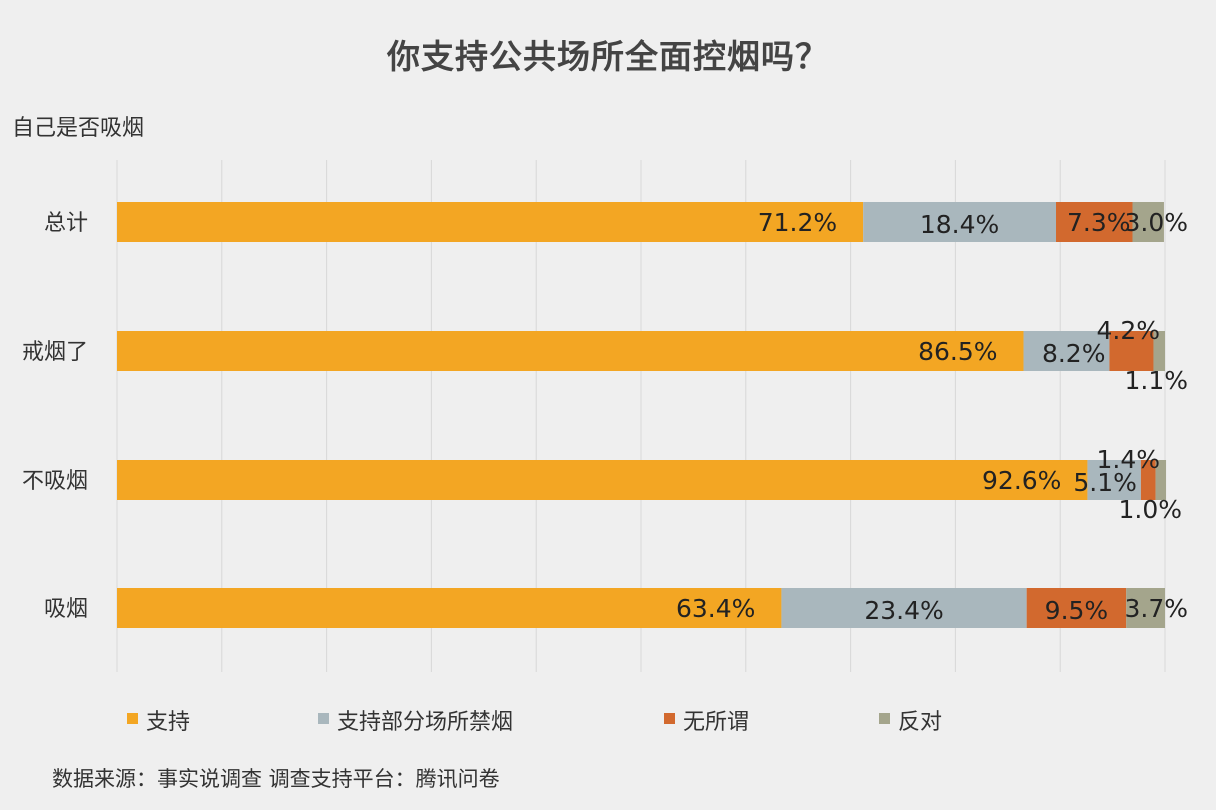  What do you see at coordinates (1156, 380) in the screenshot?
I see `data-label: 1.1%` at bounding box center [1156, 380].